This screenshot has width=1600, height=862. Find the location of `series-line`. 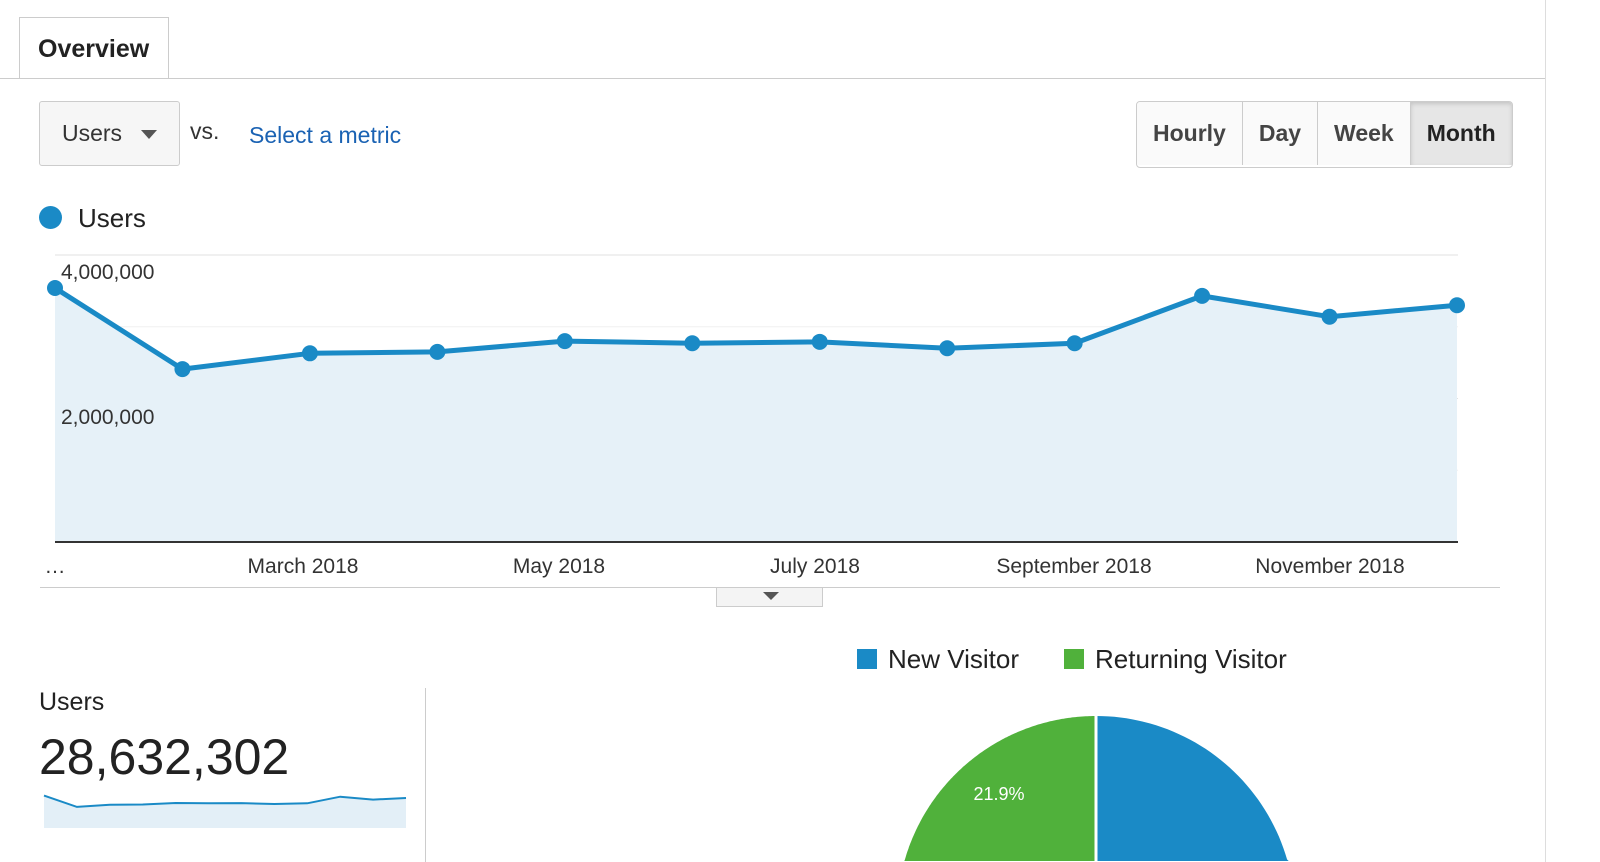

series-line is located at coordinates (755, 328).